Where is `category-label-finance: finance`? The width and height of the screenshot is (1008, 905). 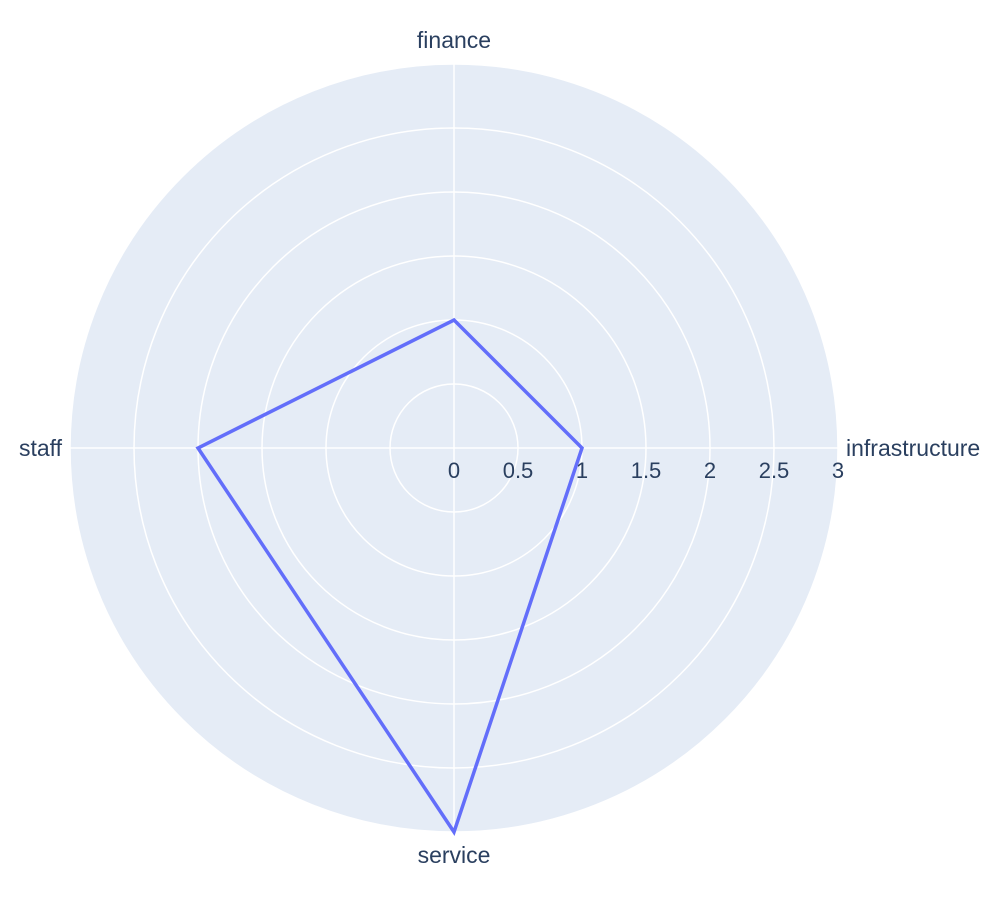 category-label-finance: finance is located at coordinates (454, 40).